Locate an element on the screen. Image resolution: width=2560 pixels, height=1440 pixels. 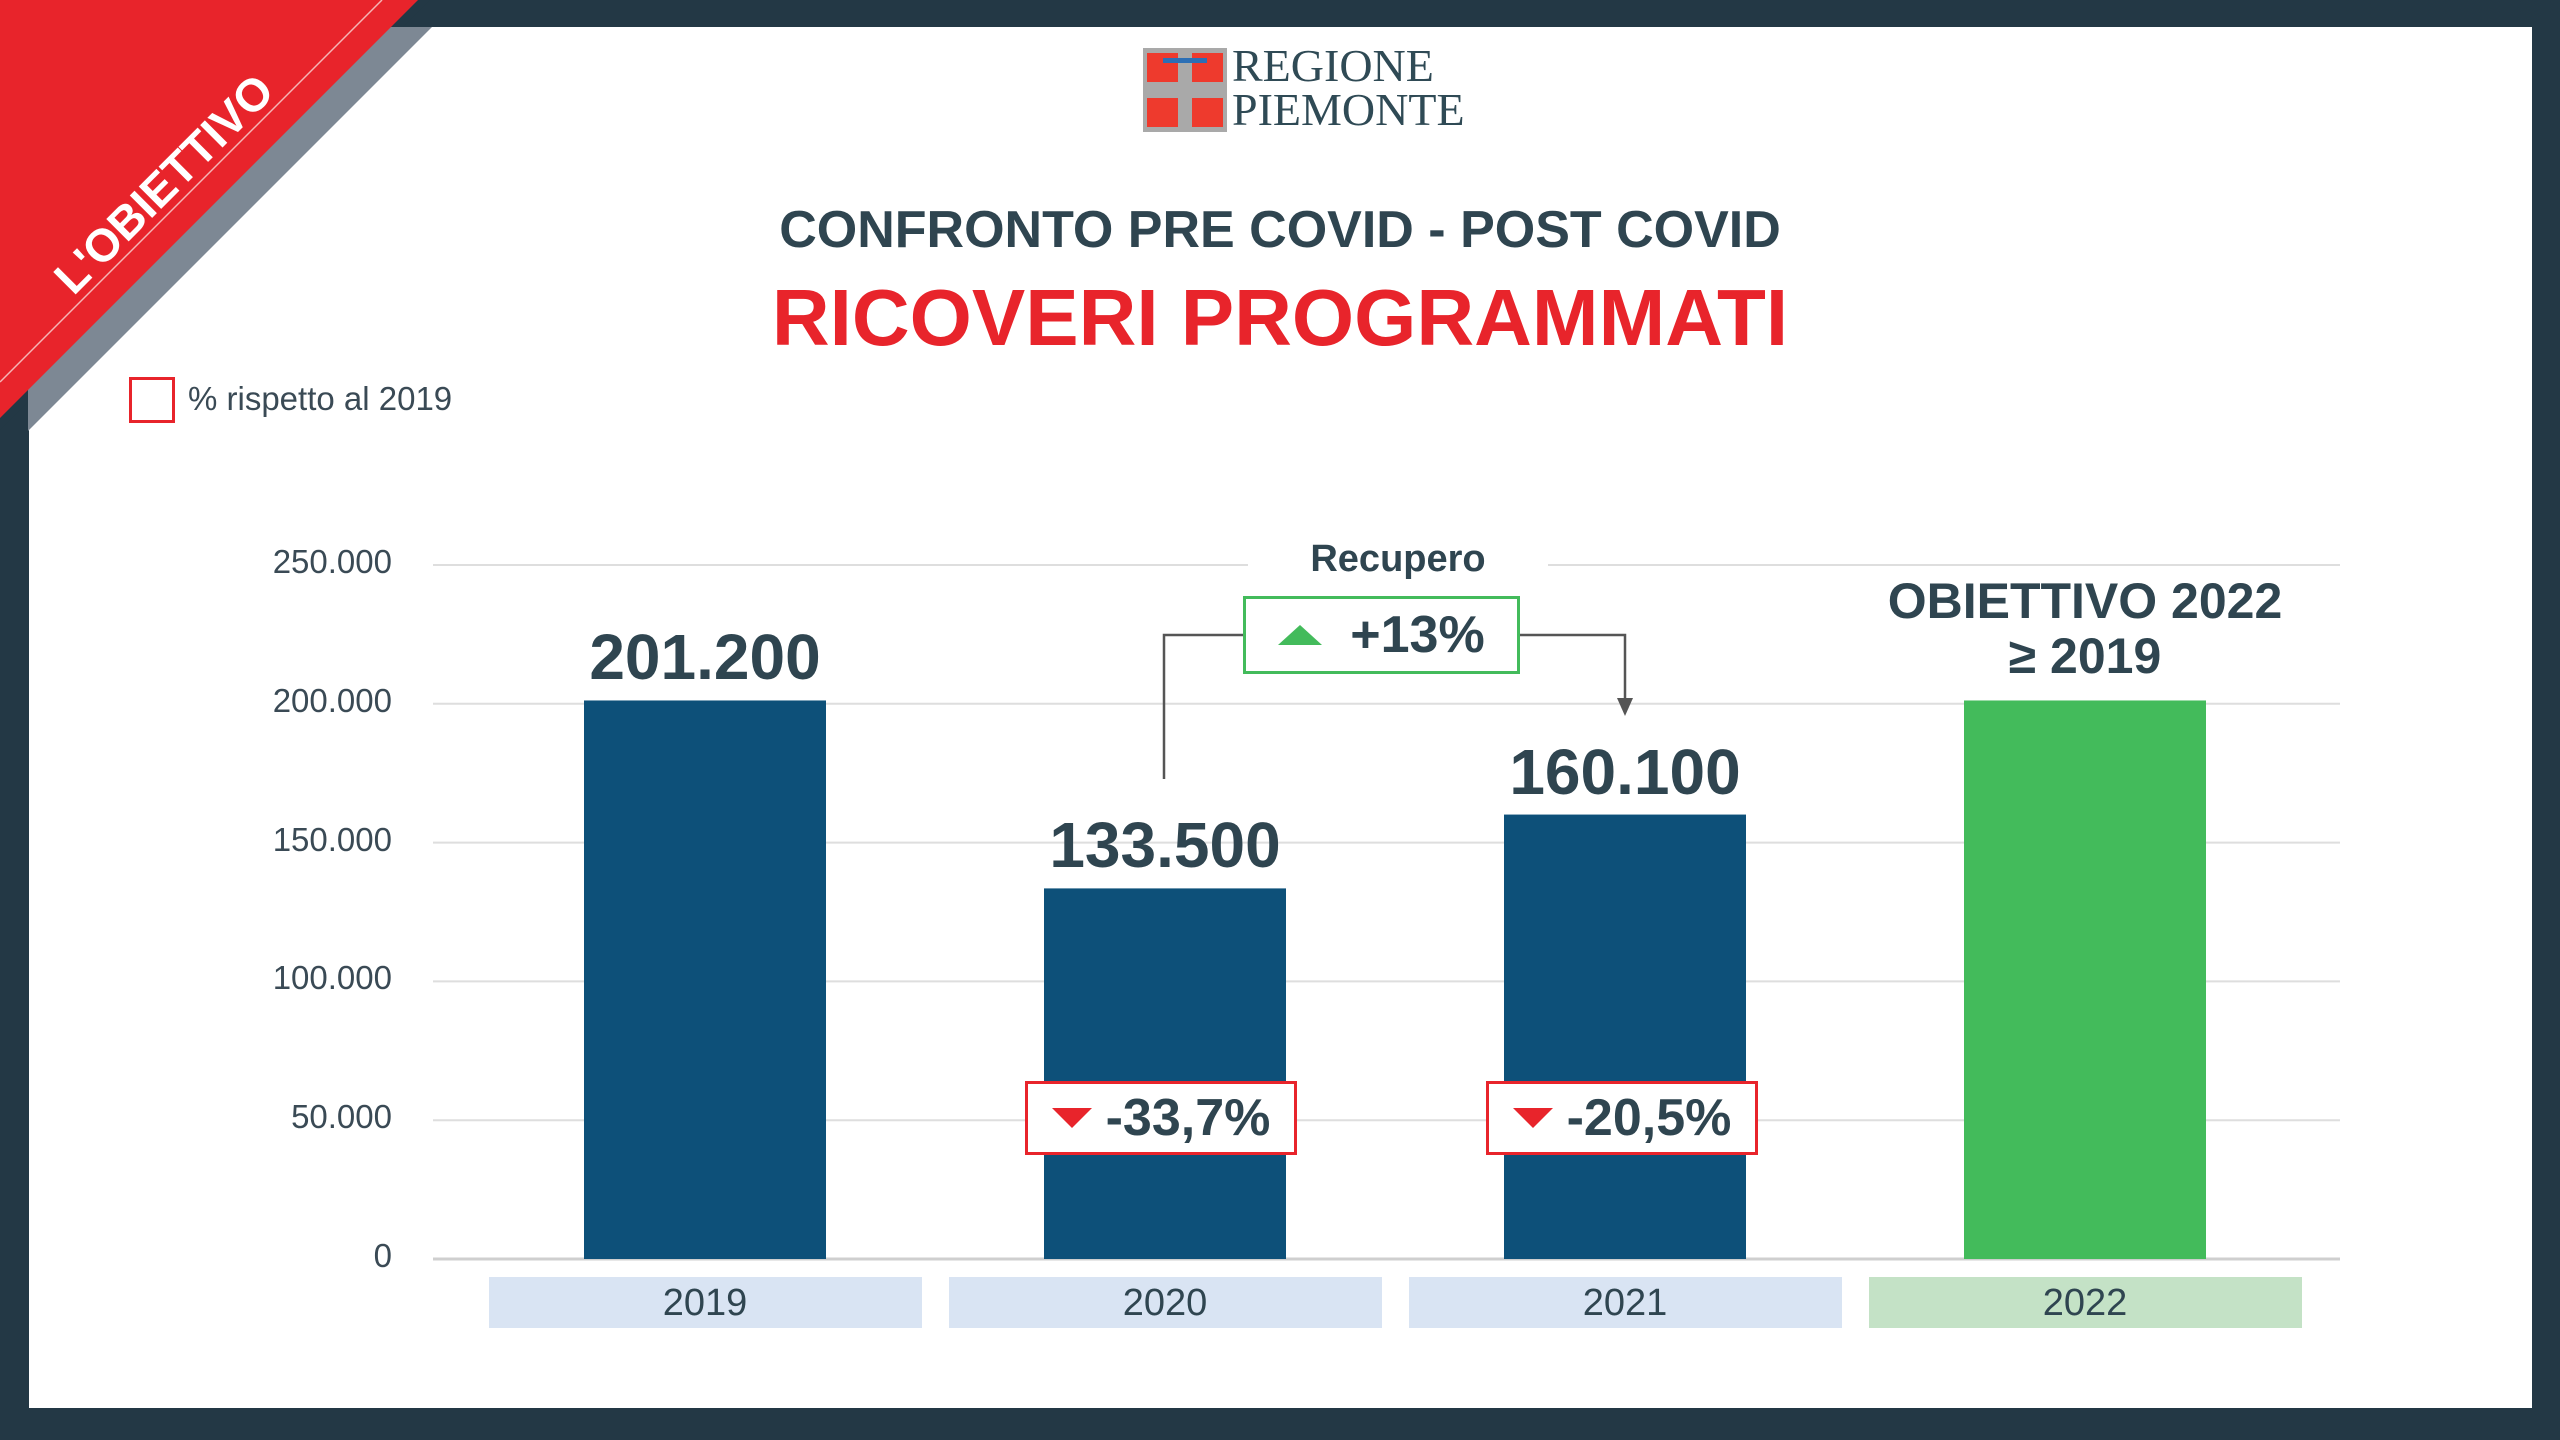
recupero-badge: +13% is located at coordinates (1381, 635).